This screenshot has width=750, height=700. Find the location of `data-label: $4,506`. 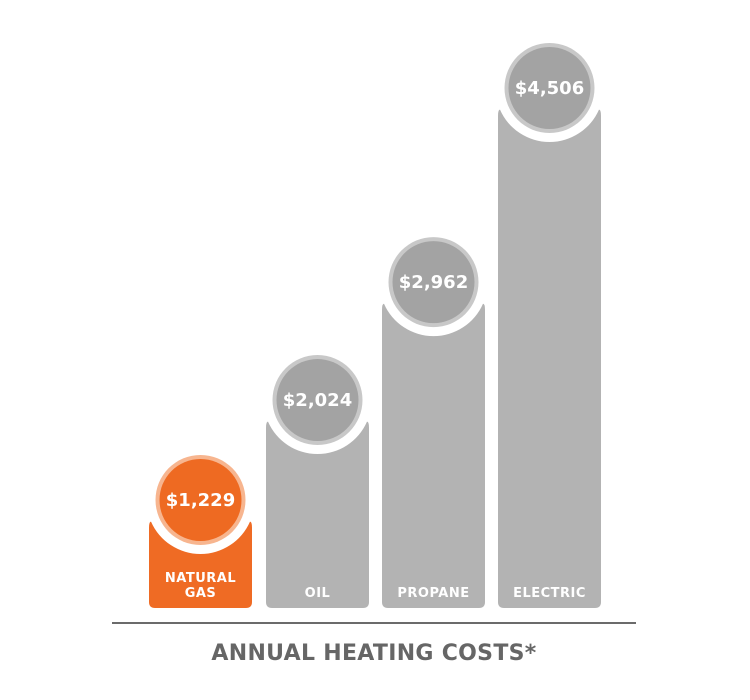

data-label: $4,506 is located at coordinates (549, 88).